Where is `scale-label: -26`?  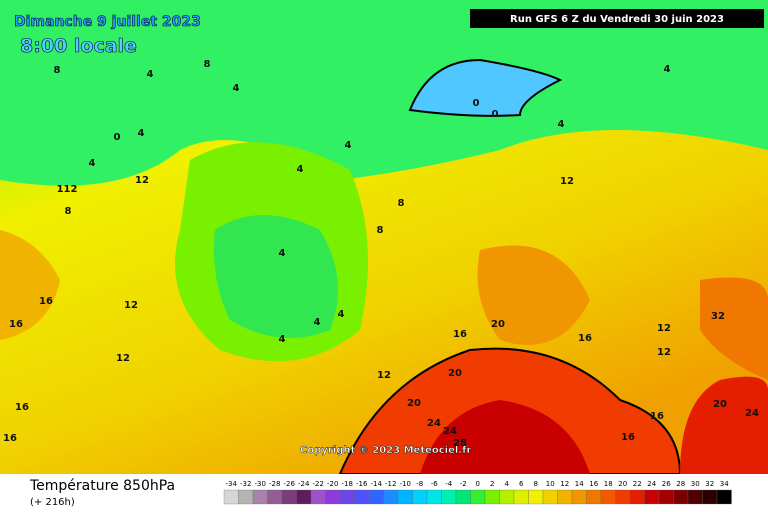 scale-label: -26 is located at coordinates (290, 484).